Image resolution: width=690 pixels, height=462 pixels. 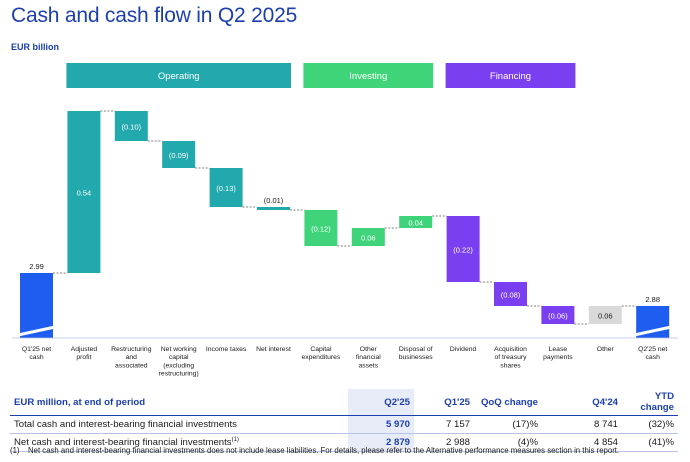 I want to click on group-band-investing, so click(x=368, y=75).